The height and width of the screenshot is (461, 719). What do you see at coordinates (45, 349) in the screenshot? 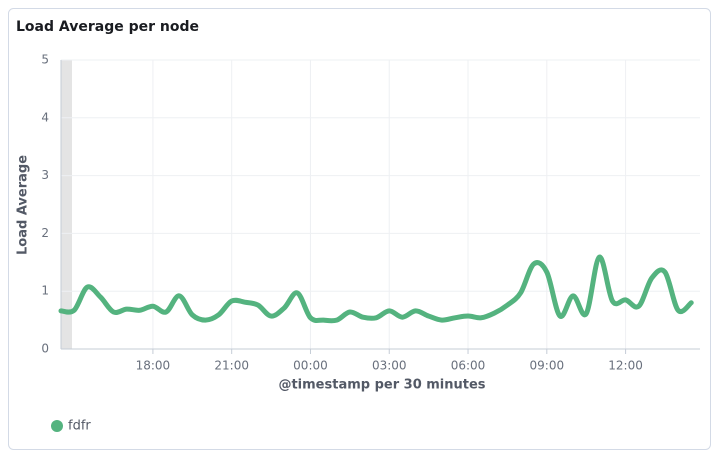
I see `y-tick-label: 0` at bounding box center [45, 349].